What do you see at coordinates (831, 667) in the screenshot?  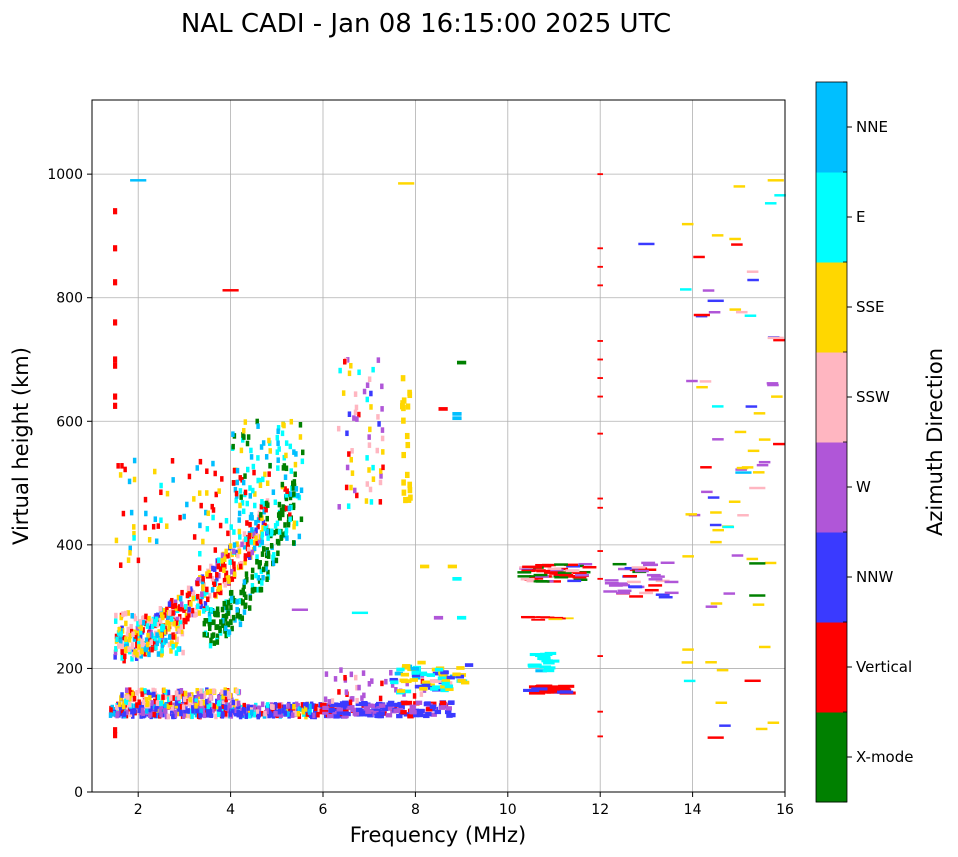 I see `colorbar-swatch-vertical` at bounding box center [831, 667].